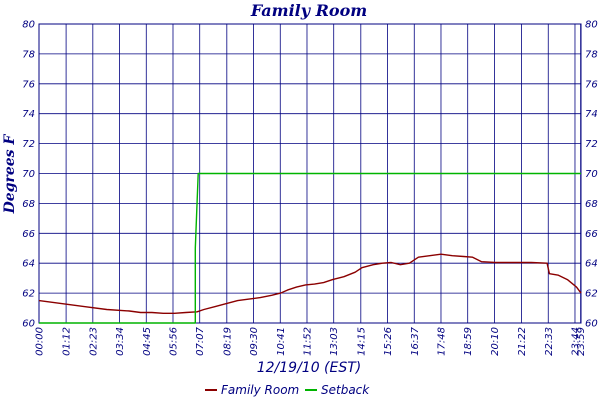 Image resolution: width=600 pixels, height=400 pixels. What do you see at coordinates (147, 341) in the screenshot?
I see `x-tick-label: 04:45` at bounding box center [147, 341].